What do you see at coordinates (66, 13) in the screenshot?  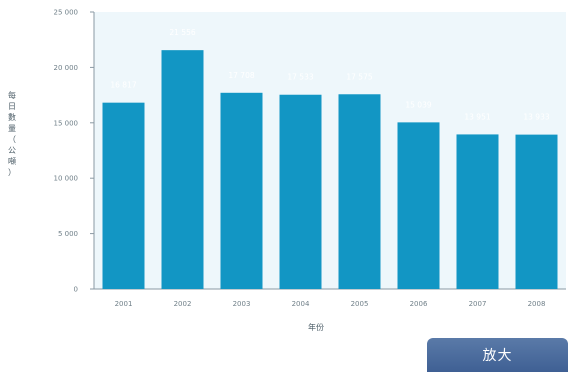 I see `y-tick-label: 25 000` at bounding box center [66, 13].